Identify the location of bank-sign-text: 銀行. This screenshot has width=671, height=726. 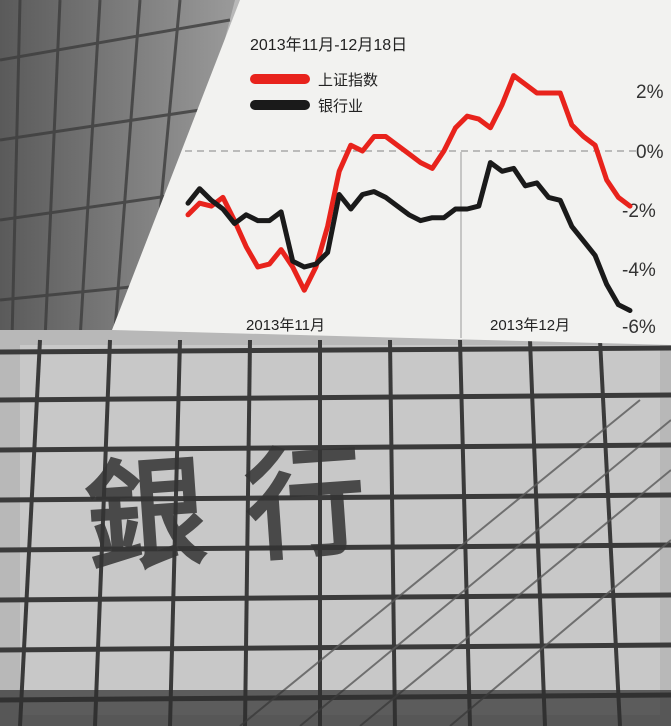
(245, 509).